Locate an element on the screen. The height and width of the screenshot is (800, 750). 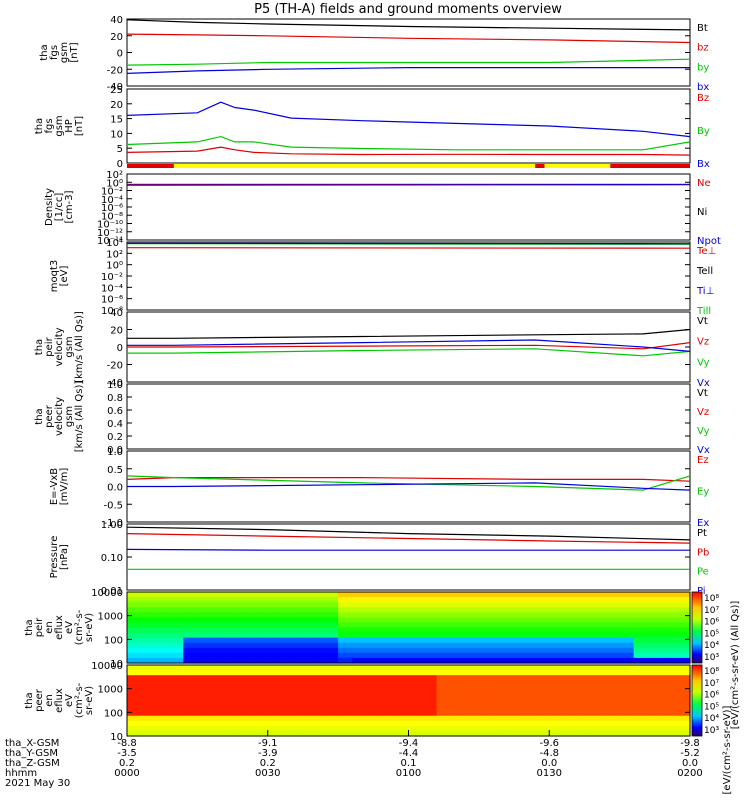
series-line-Bz is located at coordinates (408, 151).